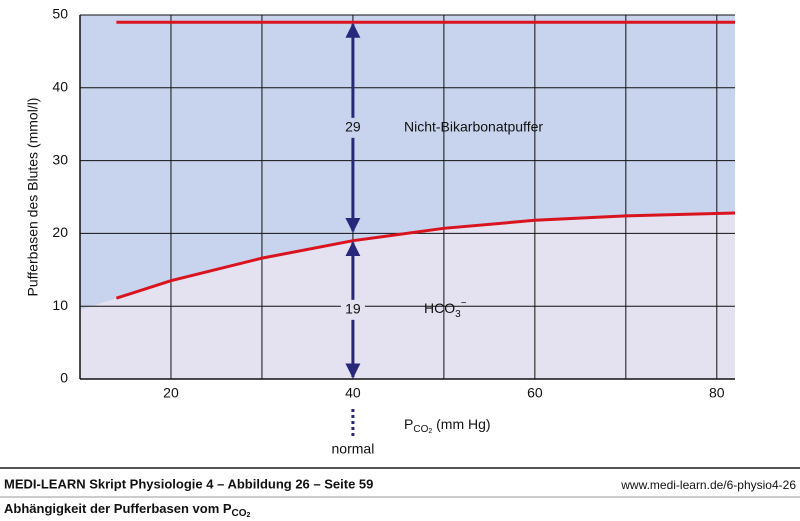 This screenshot has width=800, height=521. I want to click on arrow-value: 29, so click(353, 127).